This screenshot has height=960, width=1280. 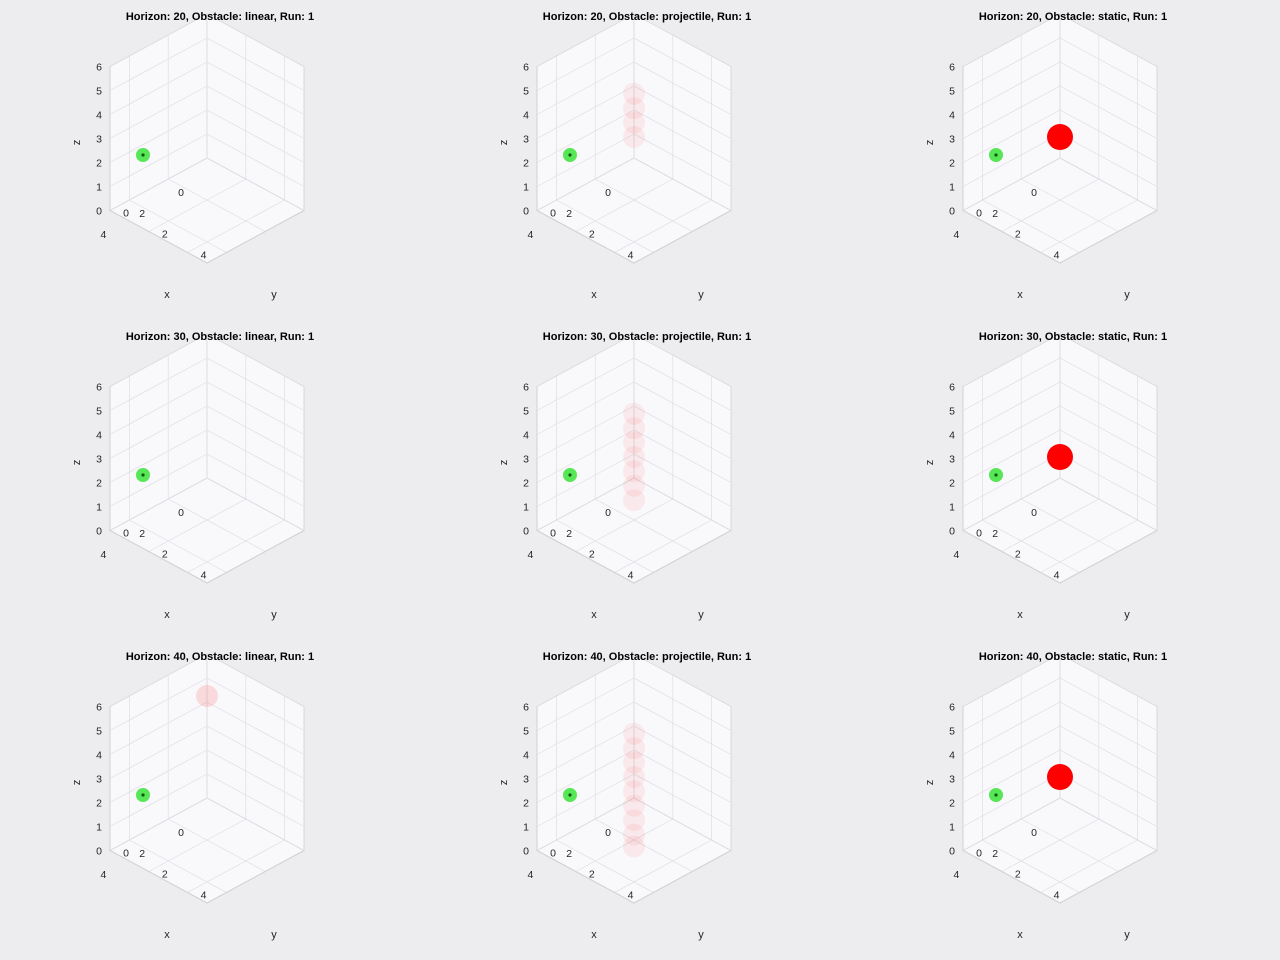 I want to click on z-tick-label: 4, so click(x=526, y=756).